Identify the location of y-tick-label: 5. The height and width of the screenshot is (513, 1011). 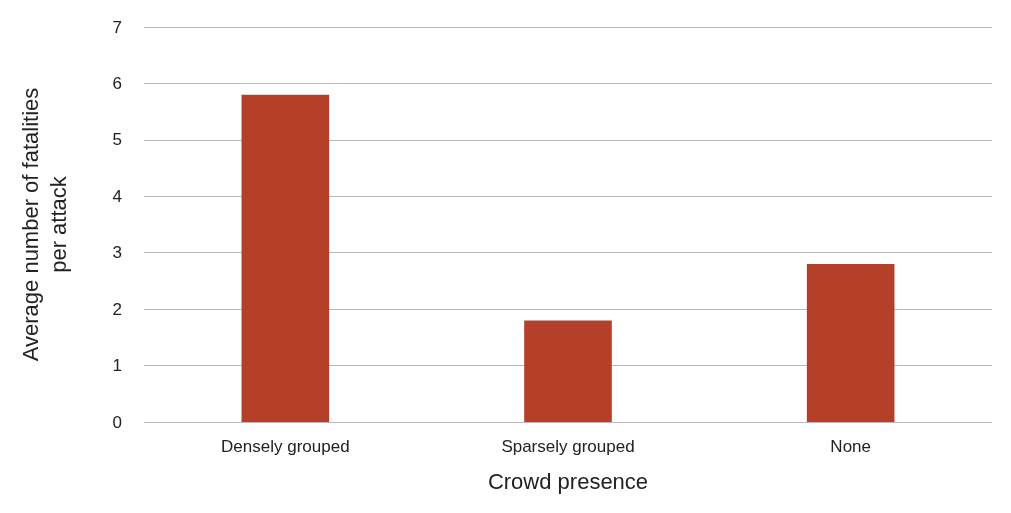
(117, 140).